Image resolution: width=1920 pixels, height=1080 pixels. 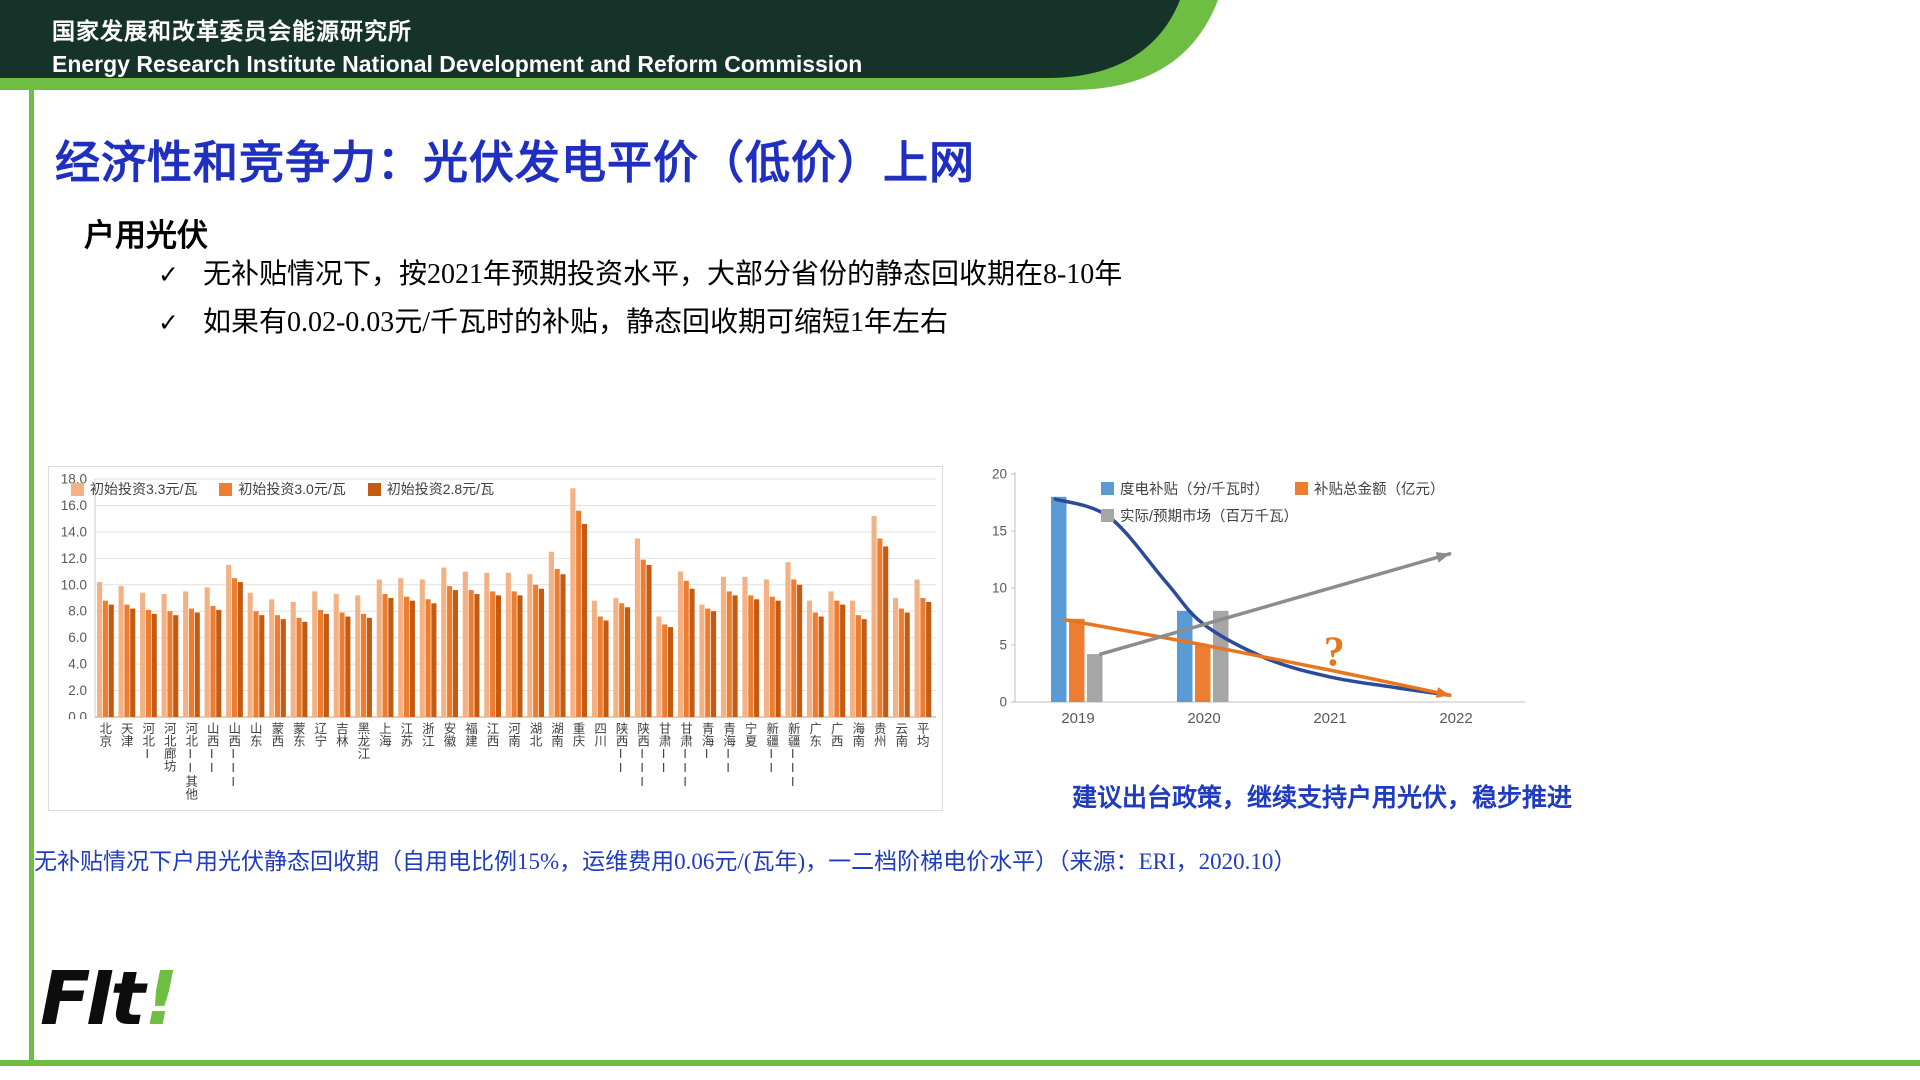 I want to click on category-axis-label: 陕西II, so click(x=620, y=748).